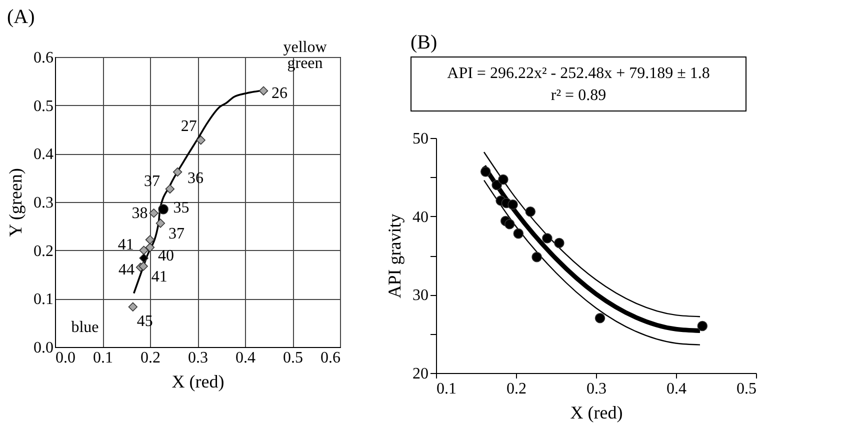  What do you see at coordinates (578, 95) in the screenshot?
I see `text: r² = 0.89` at bounding box center [578, 95].